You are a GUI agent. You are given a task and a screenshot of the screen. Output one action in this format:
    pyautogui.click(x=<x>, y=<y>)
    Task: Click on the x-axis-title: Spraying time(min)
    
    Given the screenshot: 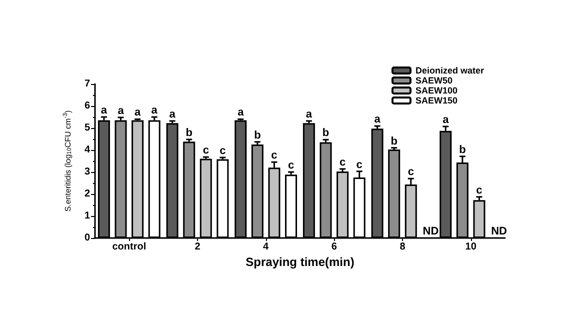 What is the action you would take?
    pyautogui.click(x=300, y=262)
    